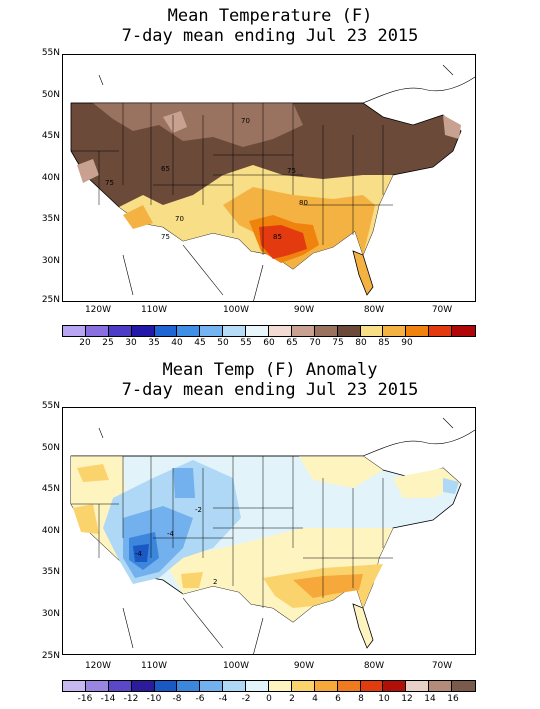 The width and height of the screenshot is (540, 709). What do you see at coordinates (269, 343) in the screenshot?
I see `colorbar-tick-label: 60` at bounding box center [269, 343].